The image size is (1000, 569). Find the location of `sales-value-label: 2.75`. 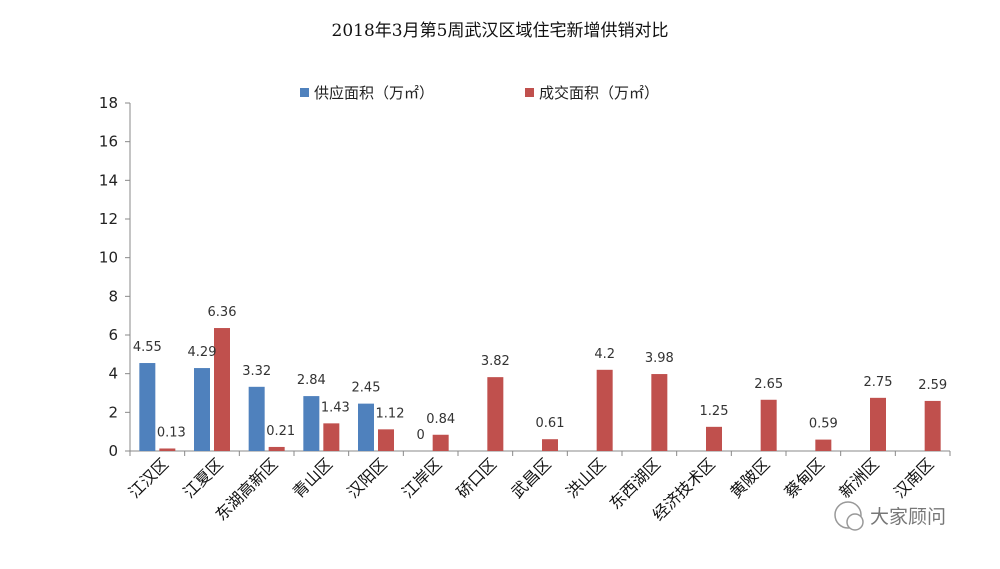

sales-value-label: 2.75 is located at coordinates (878, 382).